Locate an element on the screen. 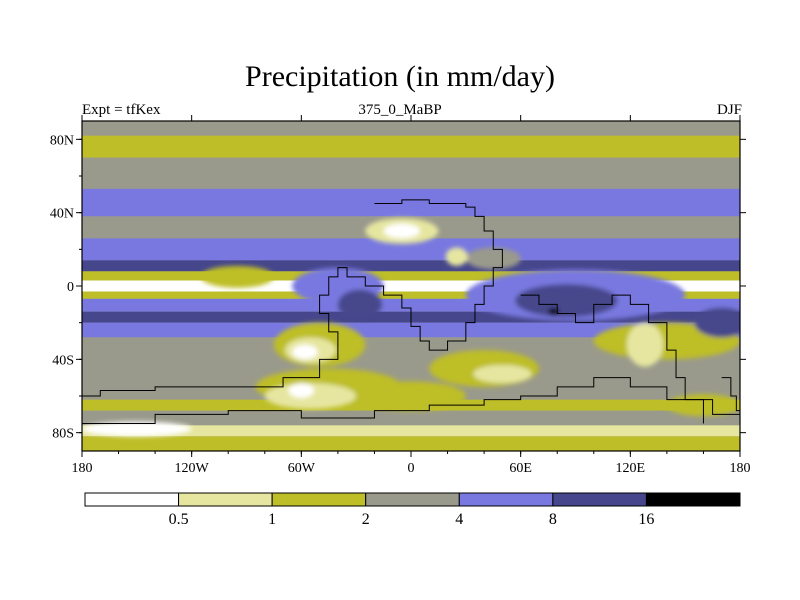 Image resolution: width=800 pixels, height=600 pixels. colorbar-label: 8 is located at coordinates (553, 519).